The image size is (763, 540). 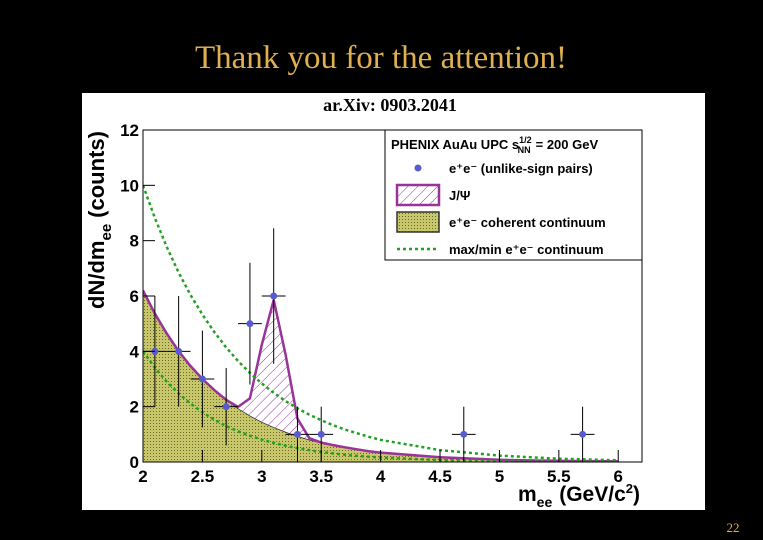 What do you see at coordinates (525, 140) in the screenshot?
I see `legend-title-part: 1/2` at bounding box center [525, 140].